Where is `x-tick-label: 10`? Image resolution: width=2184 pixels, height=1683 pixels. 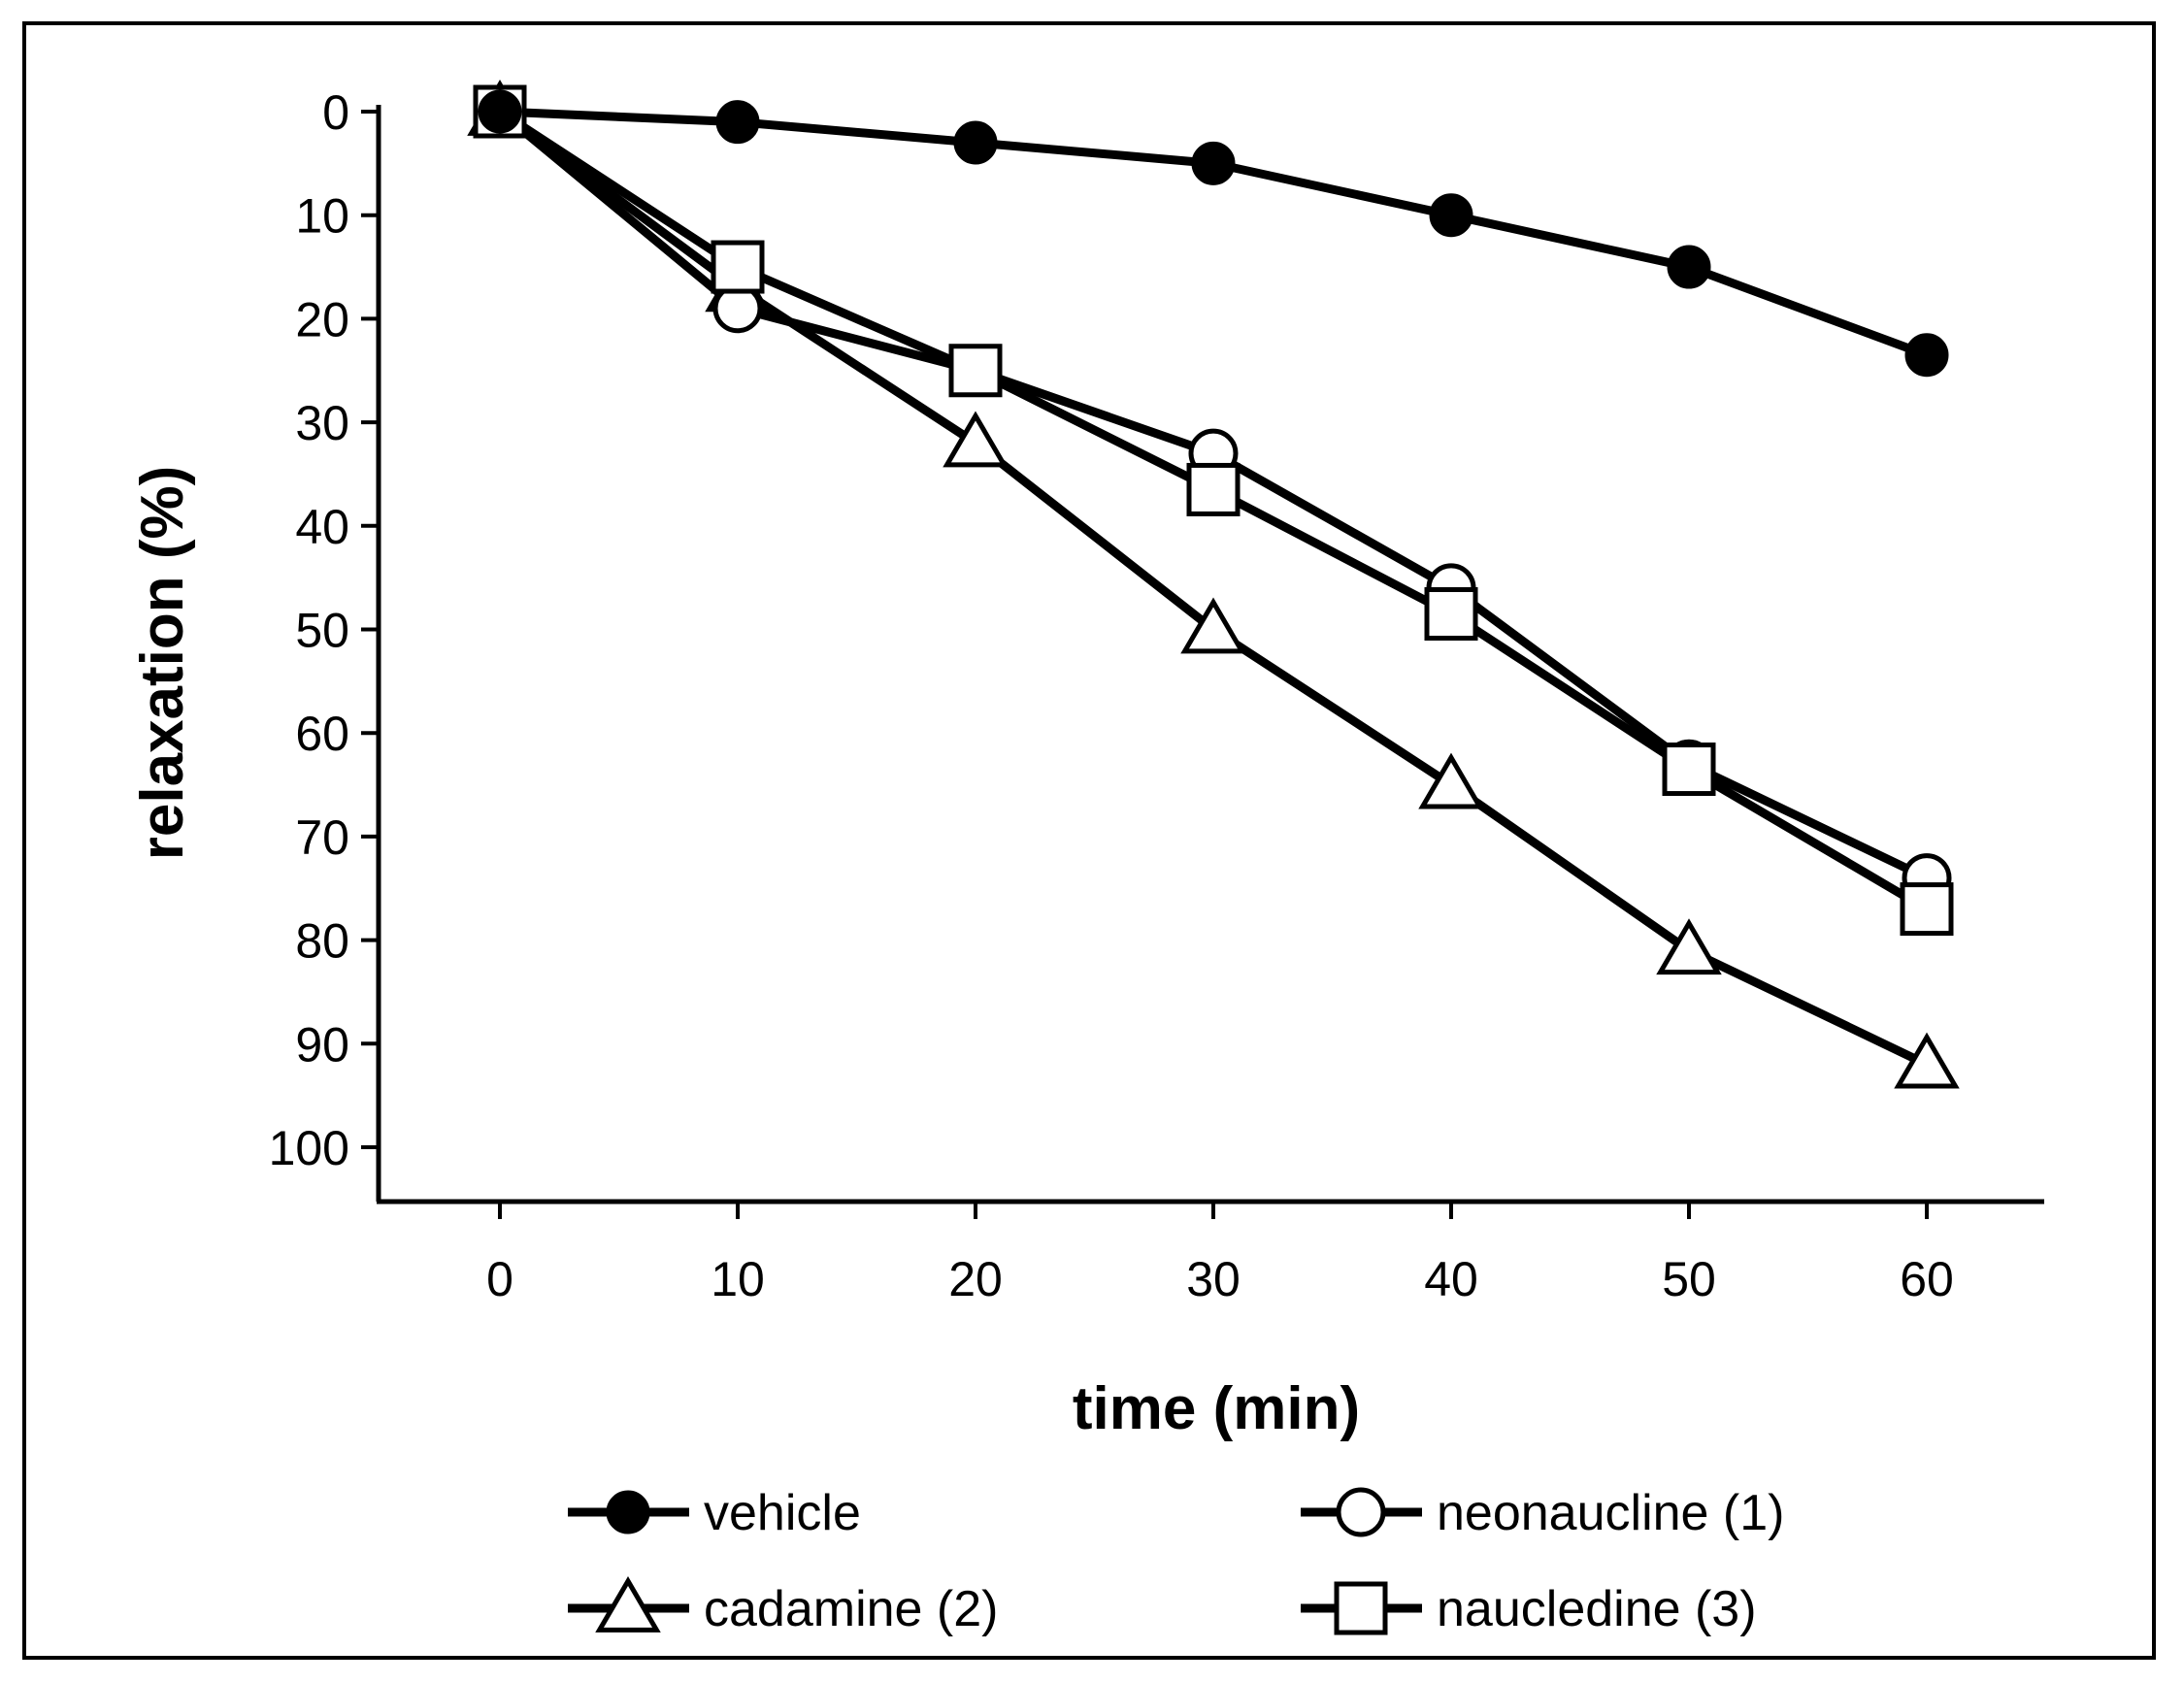 x-tick-label: 10 is located at coordinates (738, 1279).